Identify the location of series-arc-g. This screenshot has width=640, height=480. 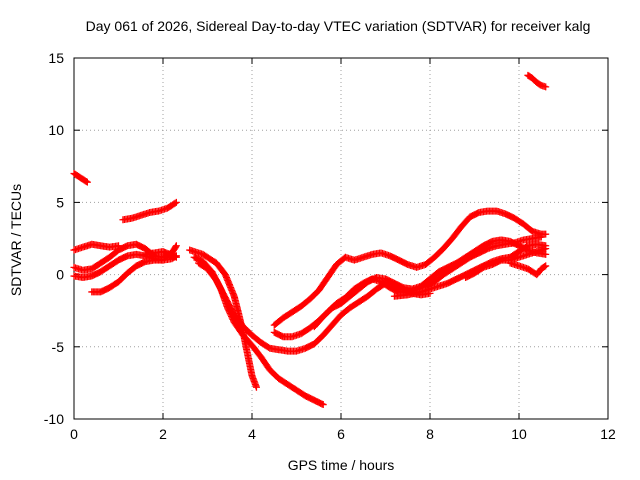
(160, 254).